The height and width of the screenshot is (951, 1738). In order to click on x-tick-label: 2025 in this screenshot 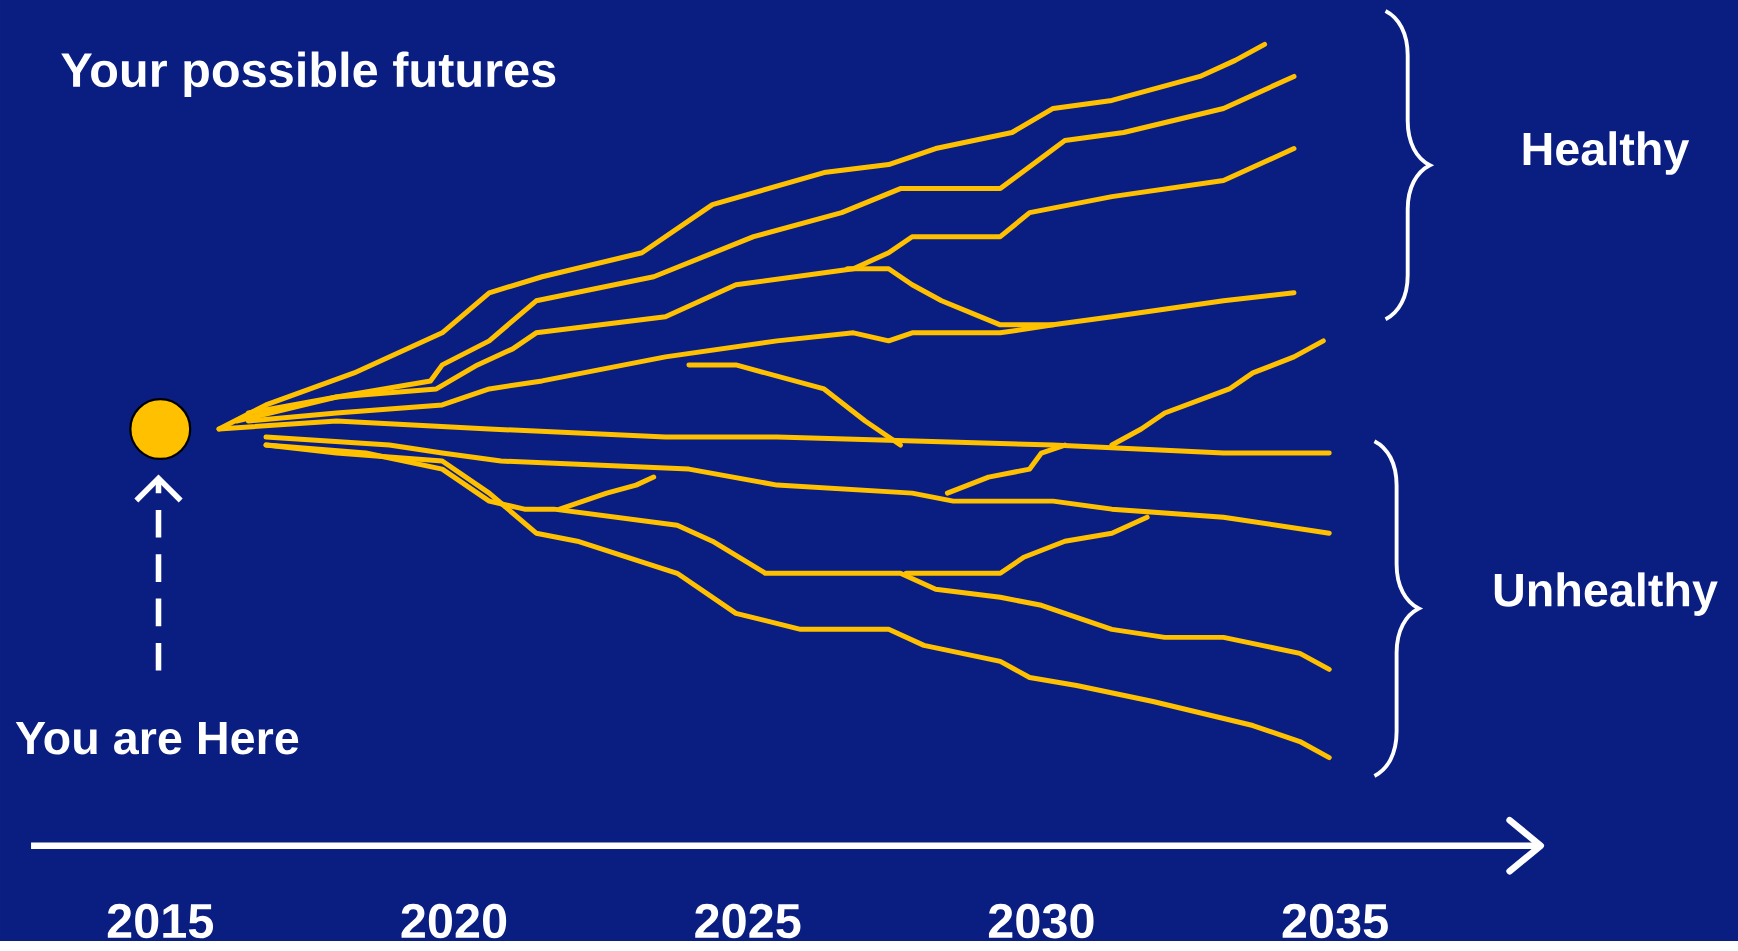, I will do `click(748, 921)`.